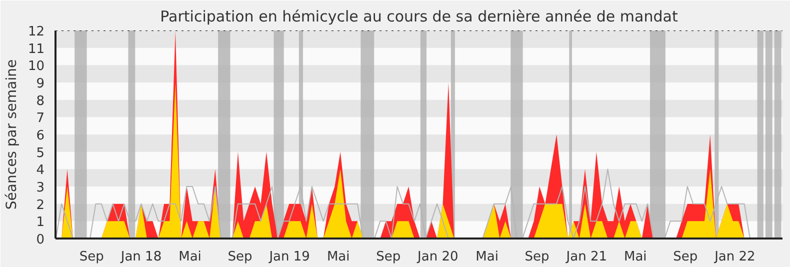  Describe the element at coordinates (735, 257) in the screenshot. I see `x-tick-label: Jan 22` at that location.